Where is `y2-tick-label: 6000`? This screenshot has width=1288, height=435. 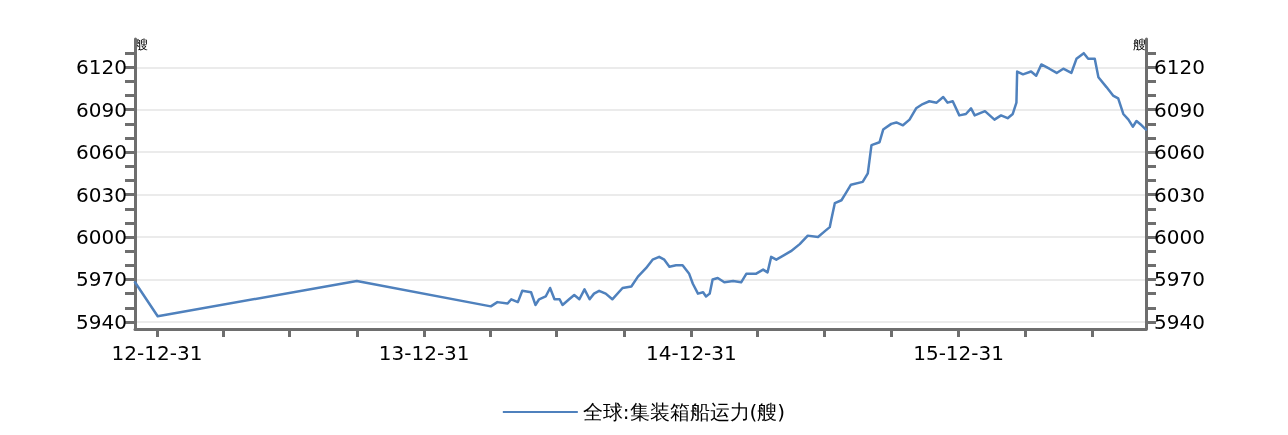
y2-tick-label: 6000 is located at coordinates (1179, 237).